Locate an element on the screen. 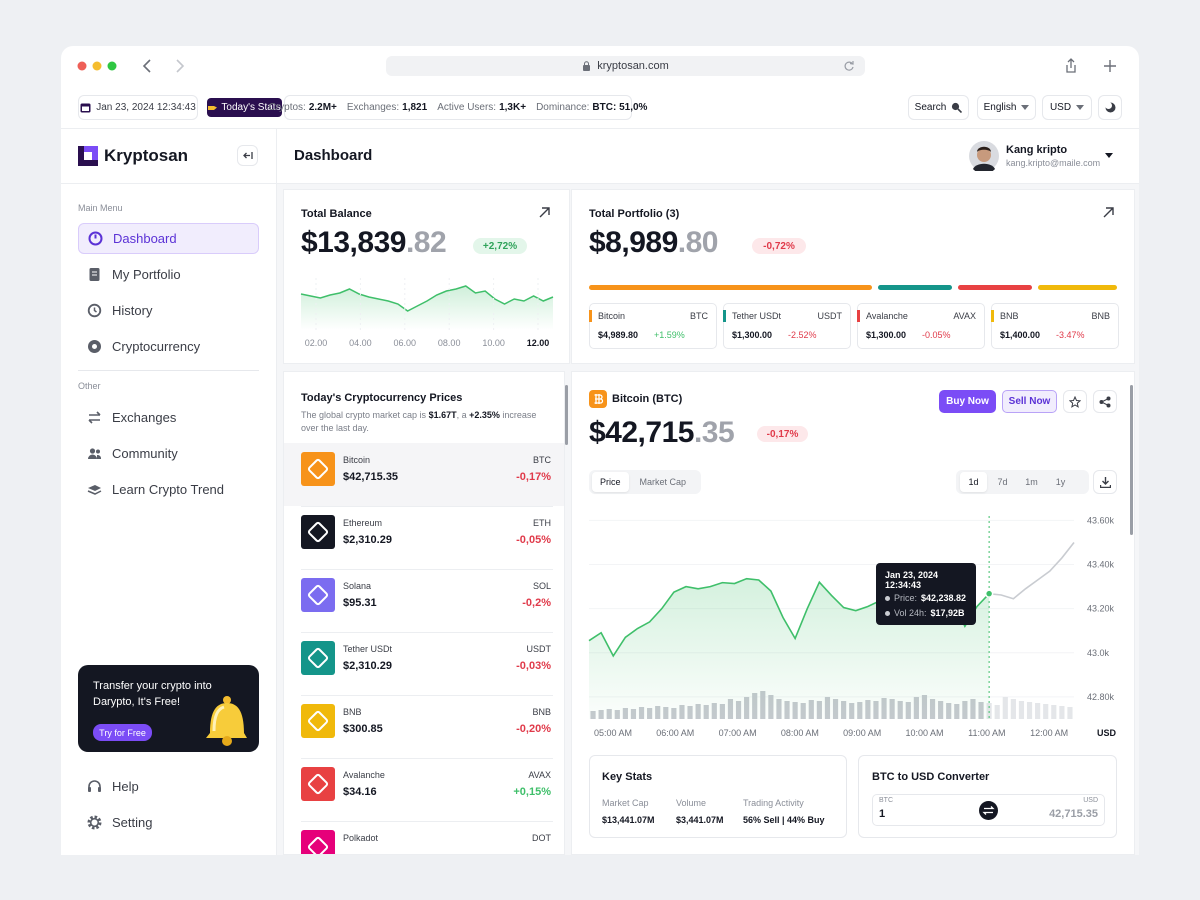  description-part: , a is located at coordinates (463, 415).